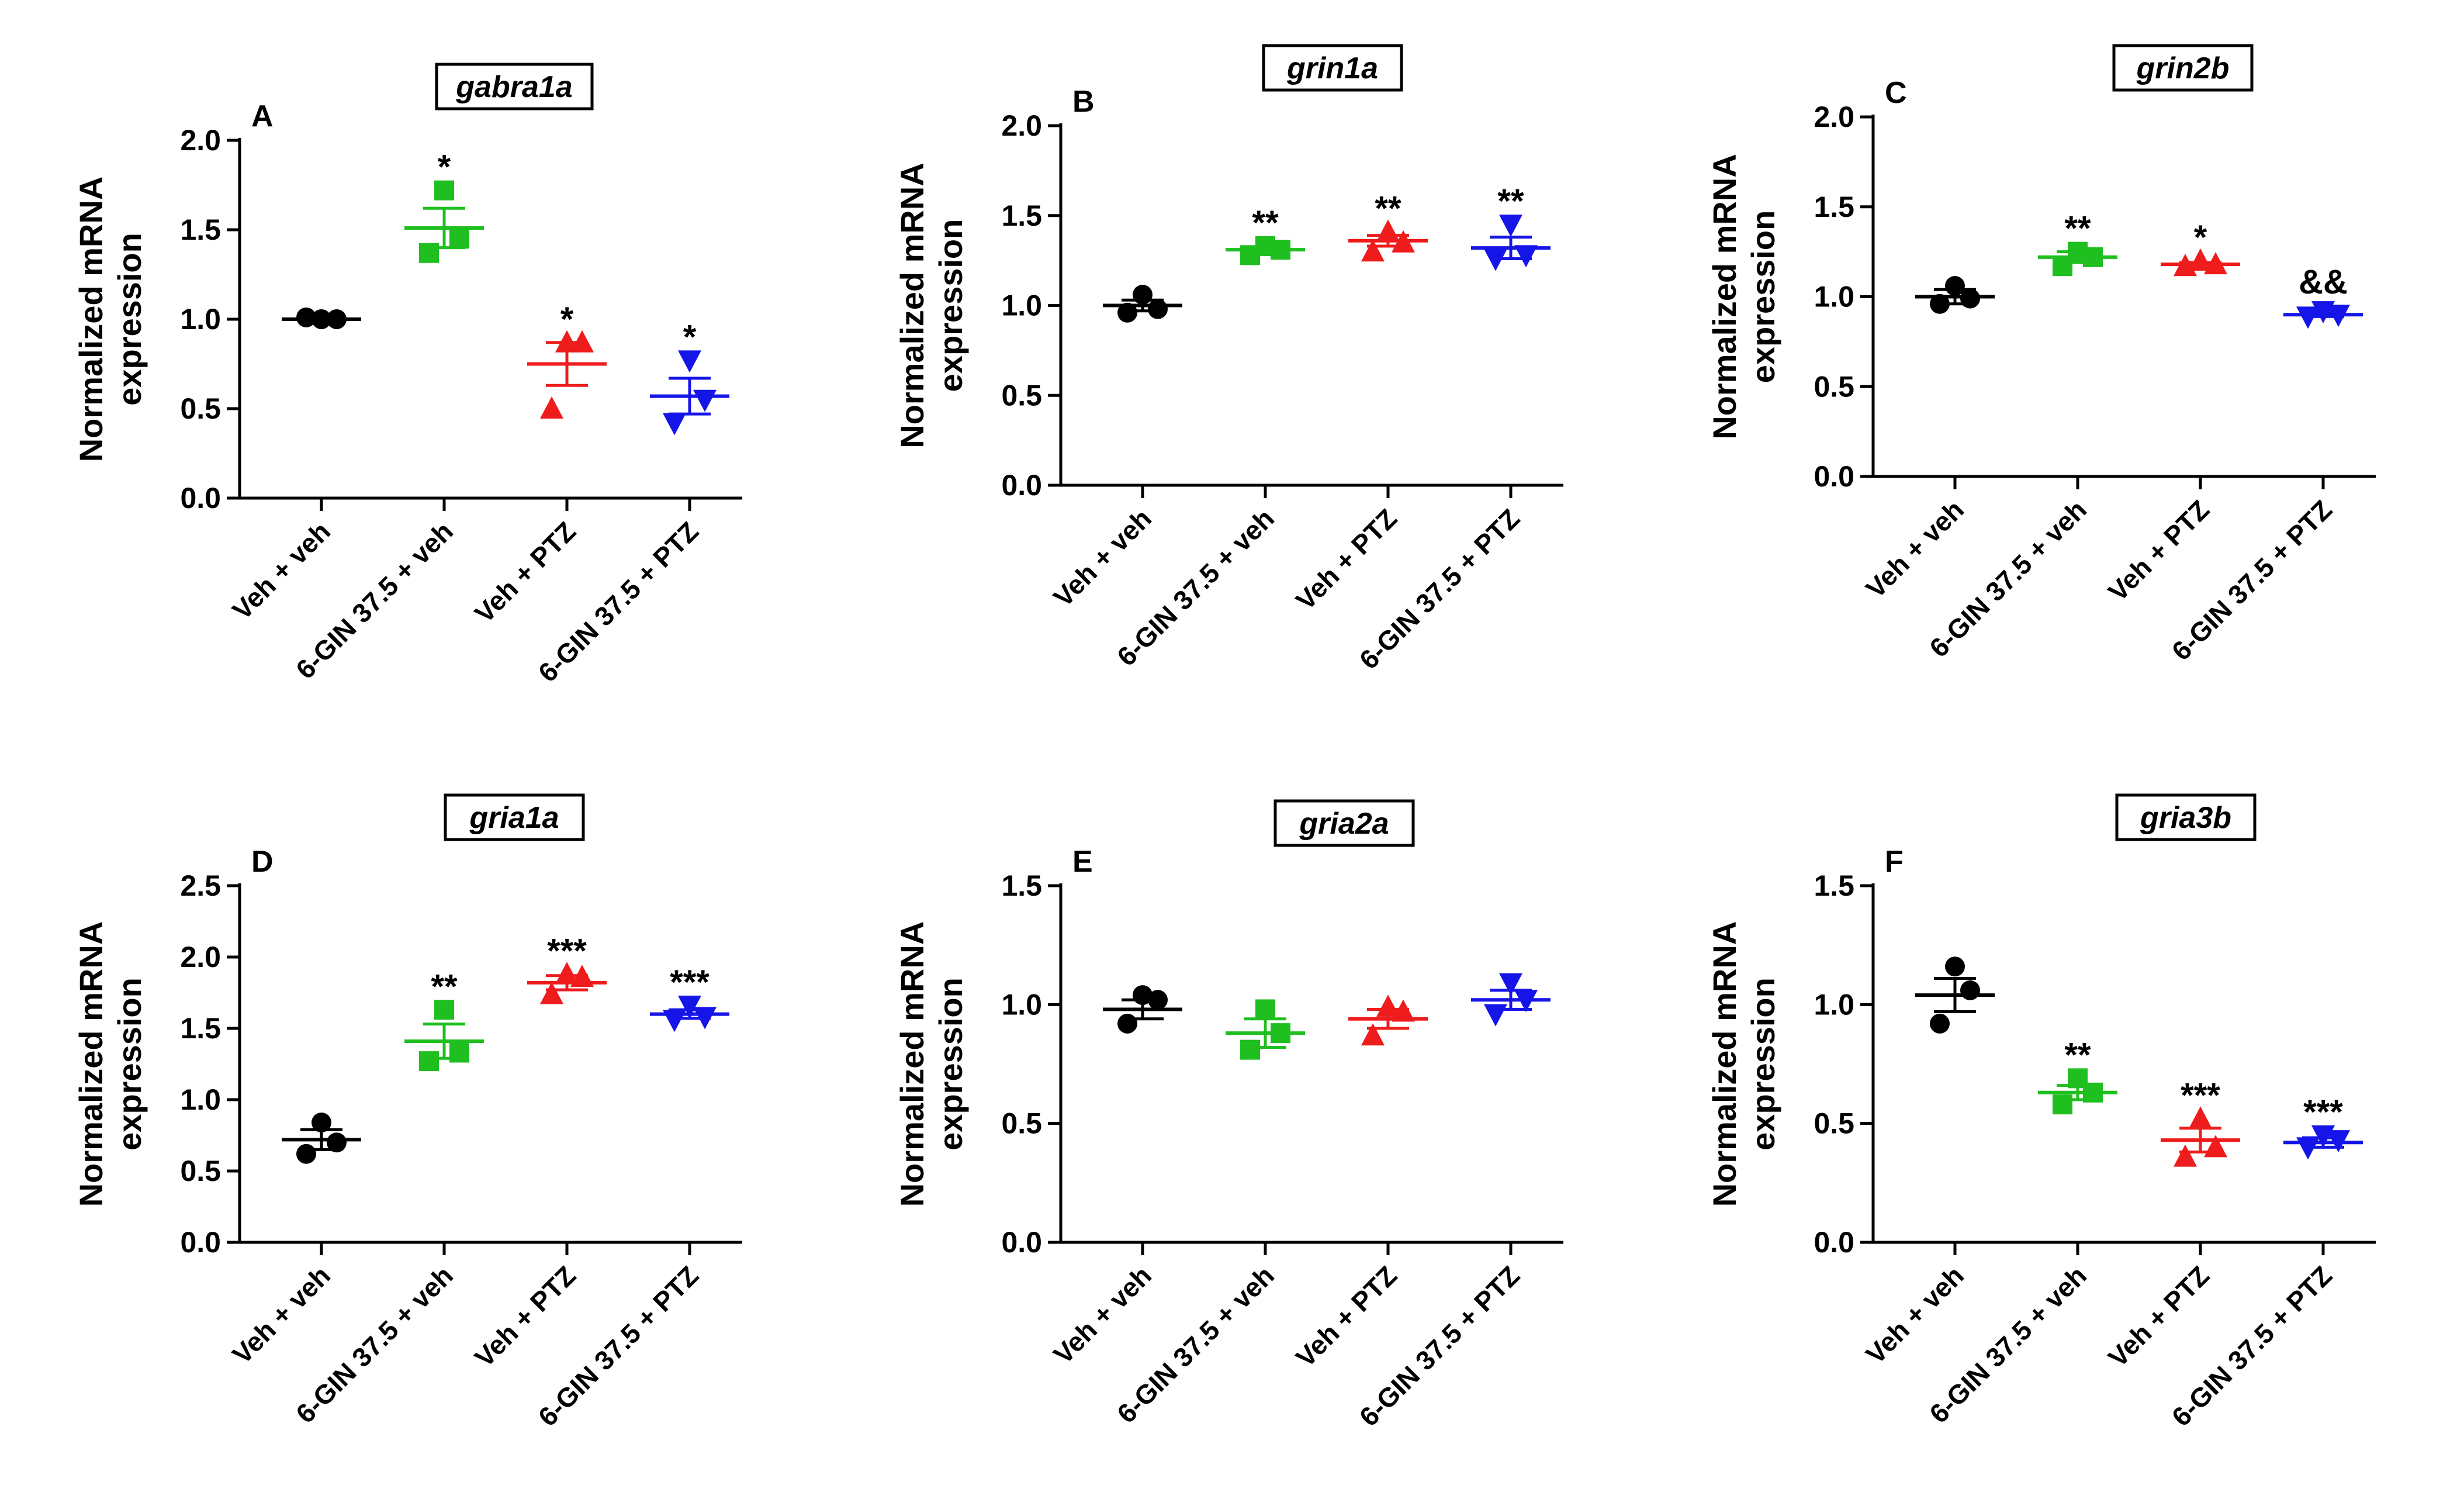 This screenshot has height=1506, width=2464. Describe the element at coordinates (387, 416) in the screenshot. I see `group-2: 6-GIN 37.5 + veh*` at that location.